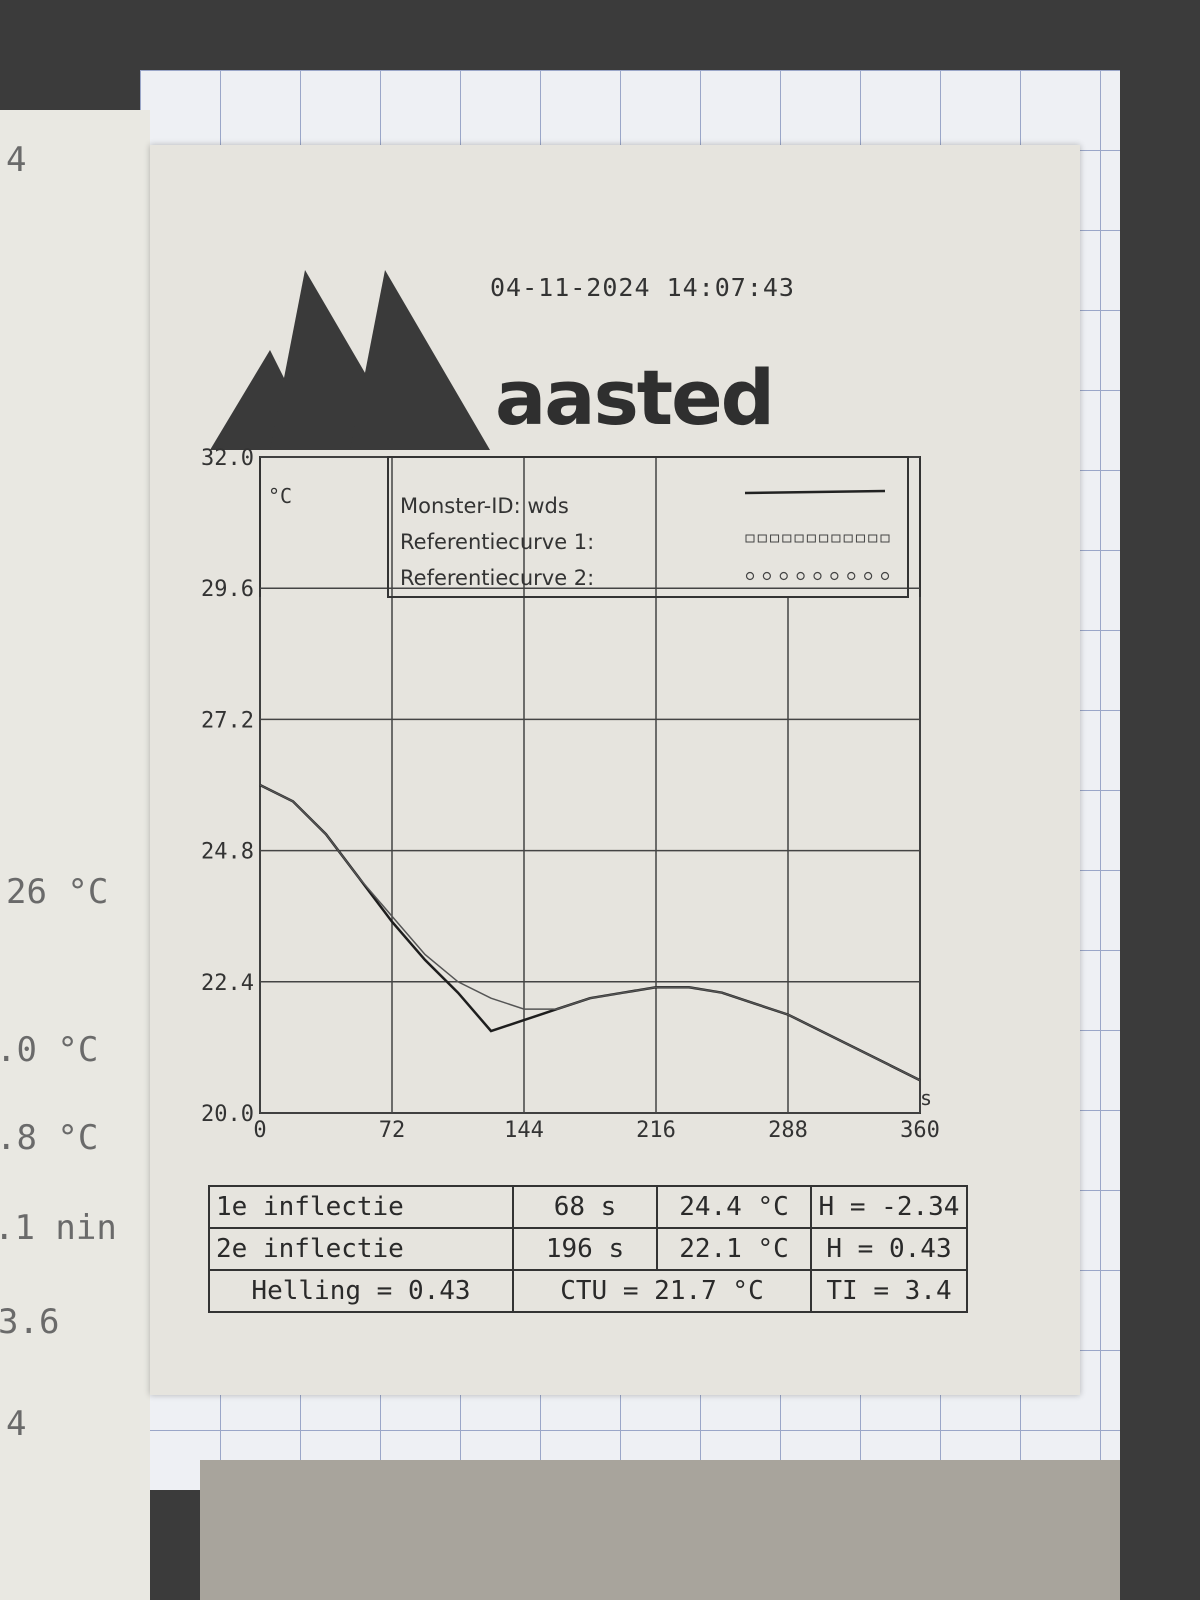  I want to click on series-layer, so click(590, 932).